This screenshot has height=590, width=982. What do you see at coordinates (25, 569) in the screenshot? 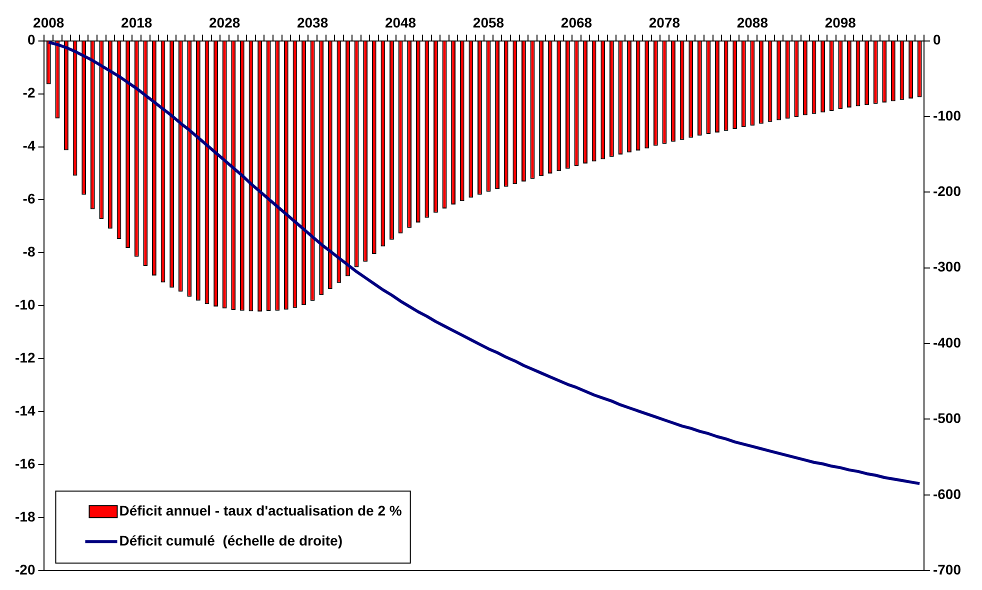
I see `y-tick-label: -20` at bounding box center [25, 569].